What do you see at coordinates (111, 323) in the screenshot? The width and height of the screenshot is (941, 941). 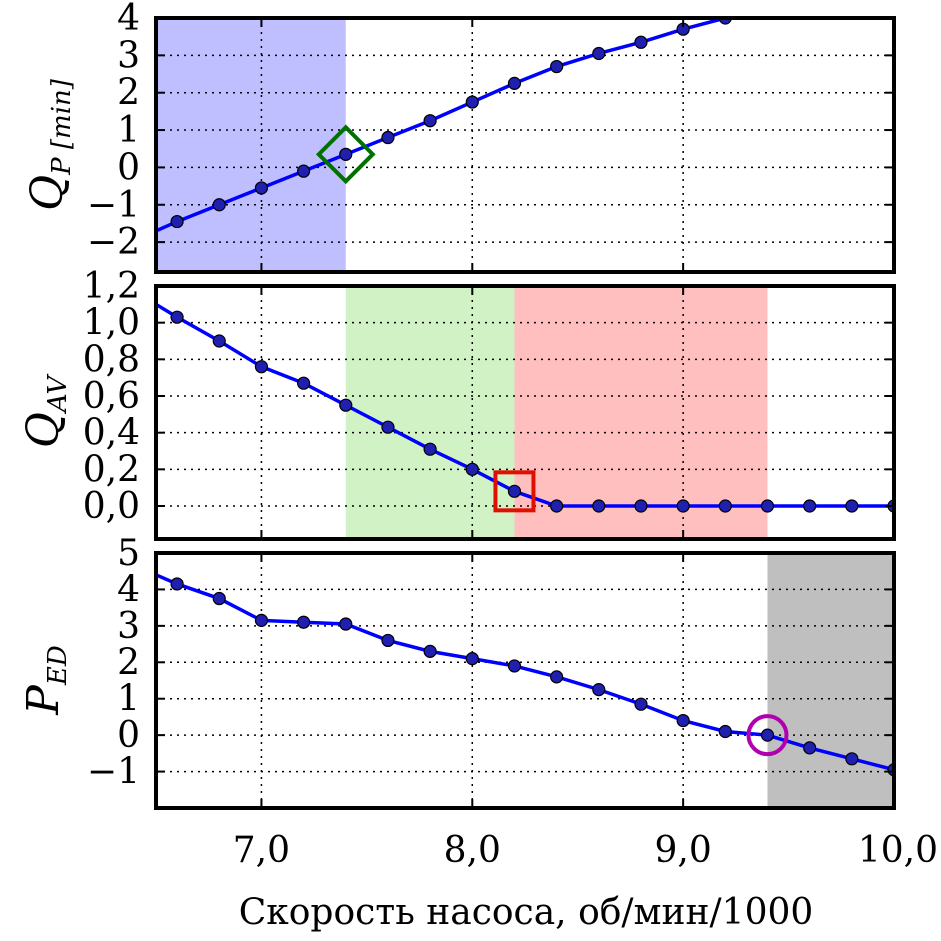 I see `y-tick-label: 1,0` at bounding box center [111, 323].